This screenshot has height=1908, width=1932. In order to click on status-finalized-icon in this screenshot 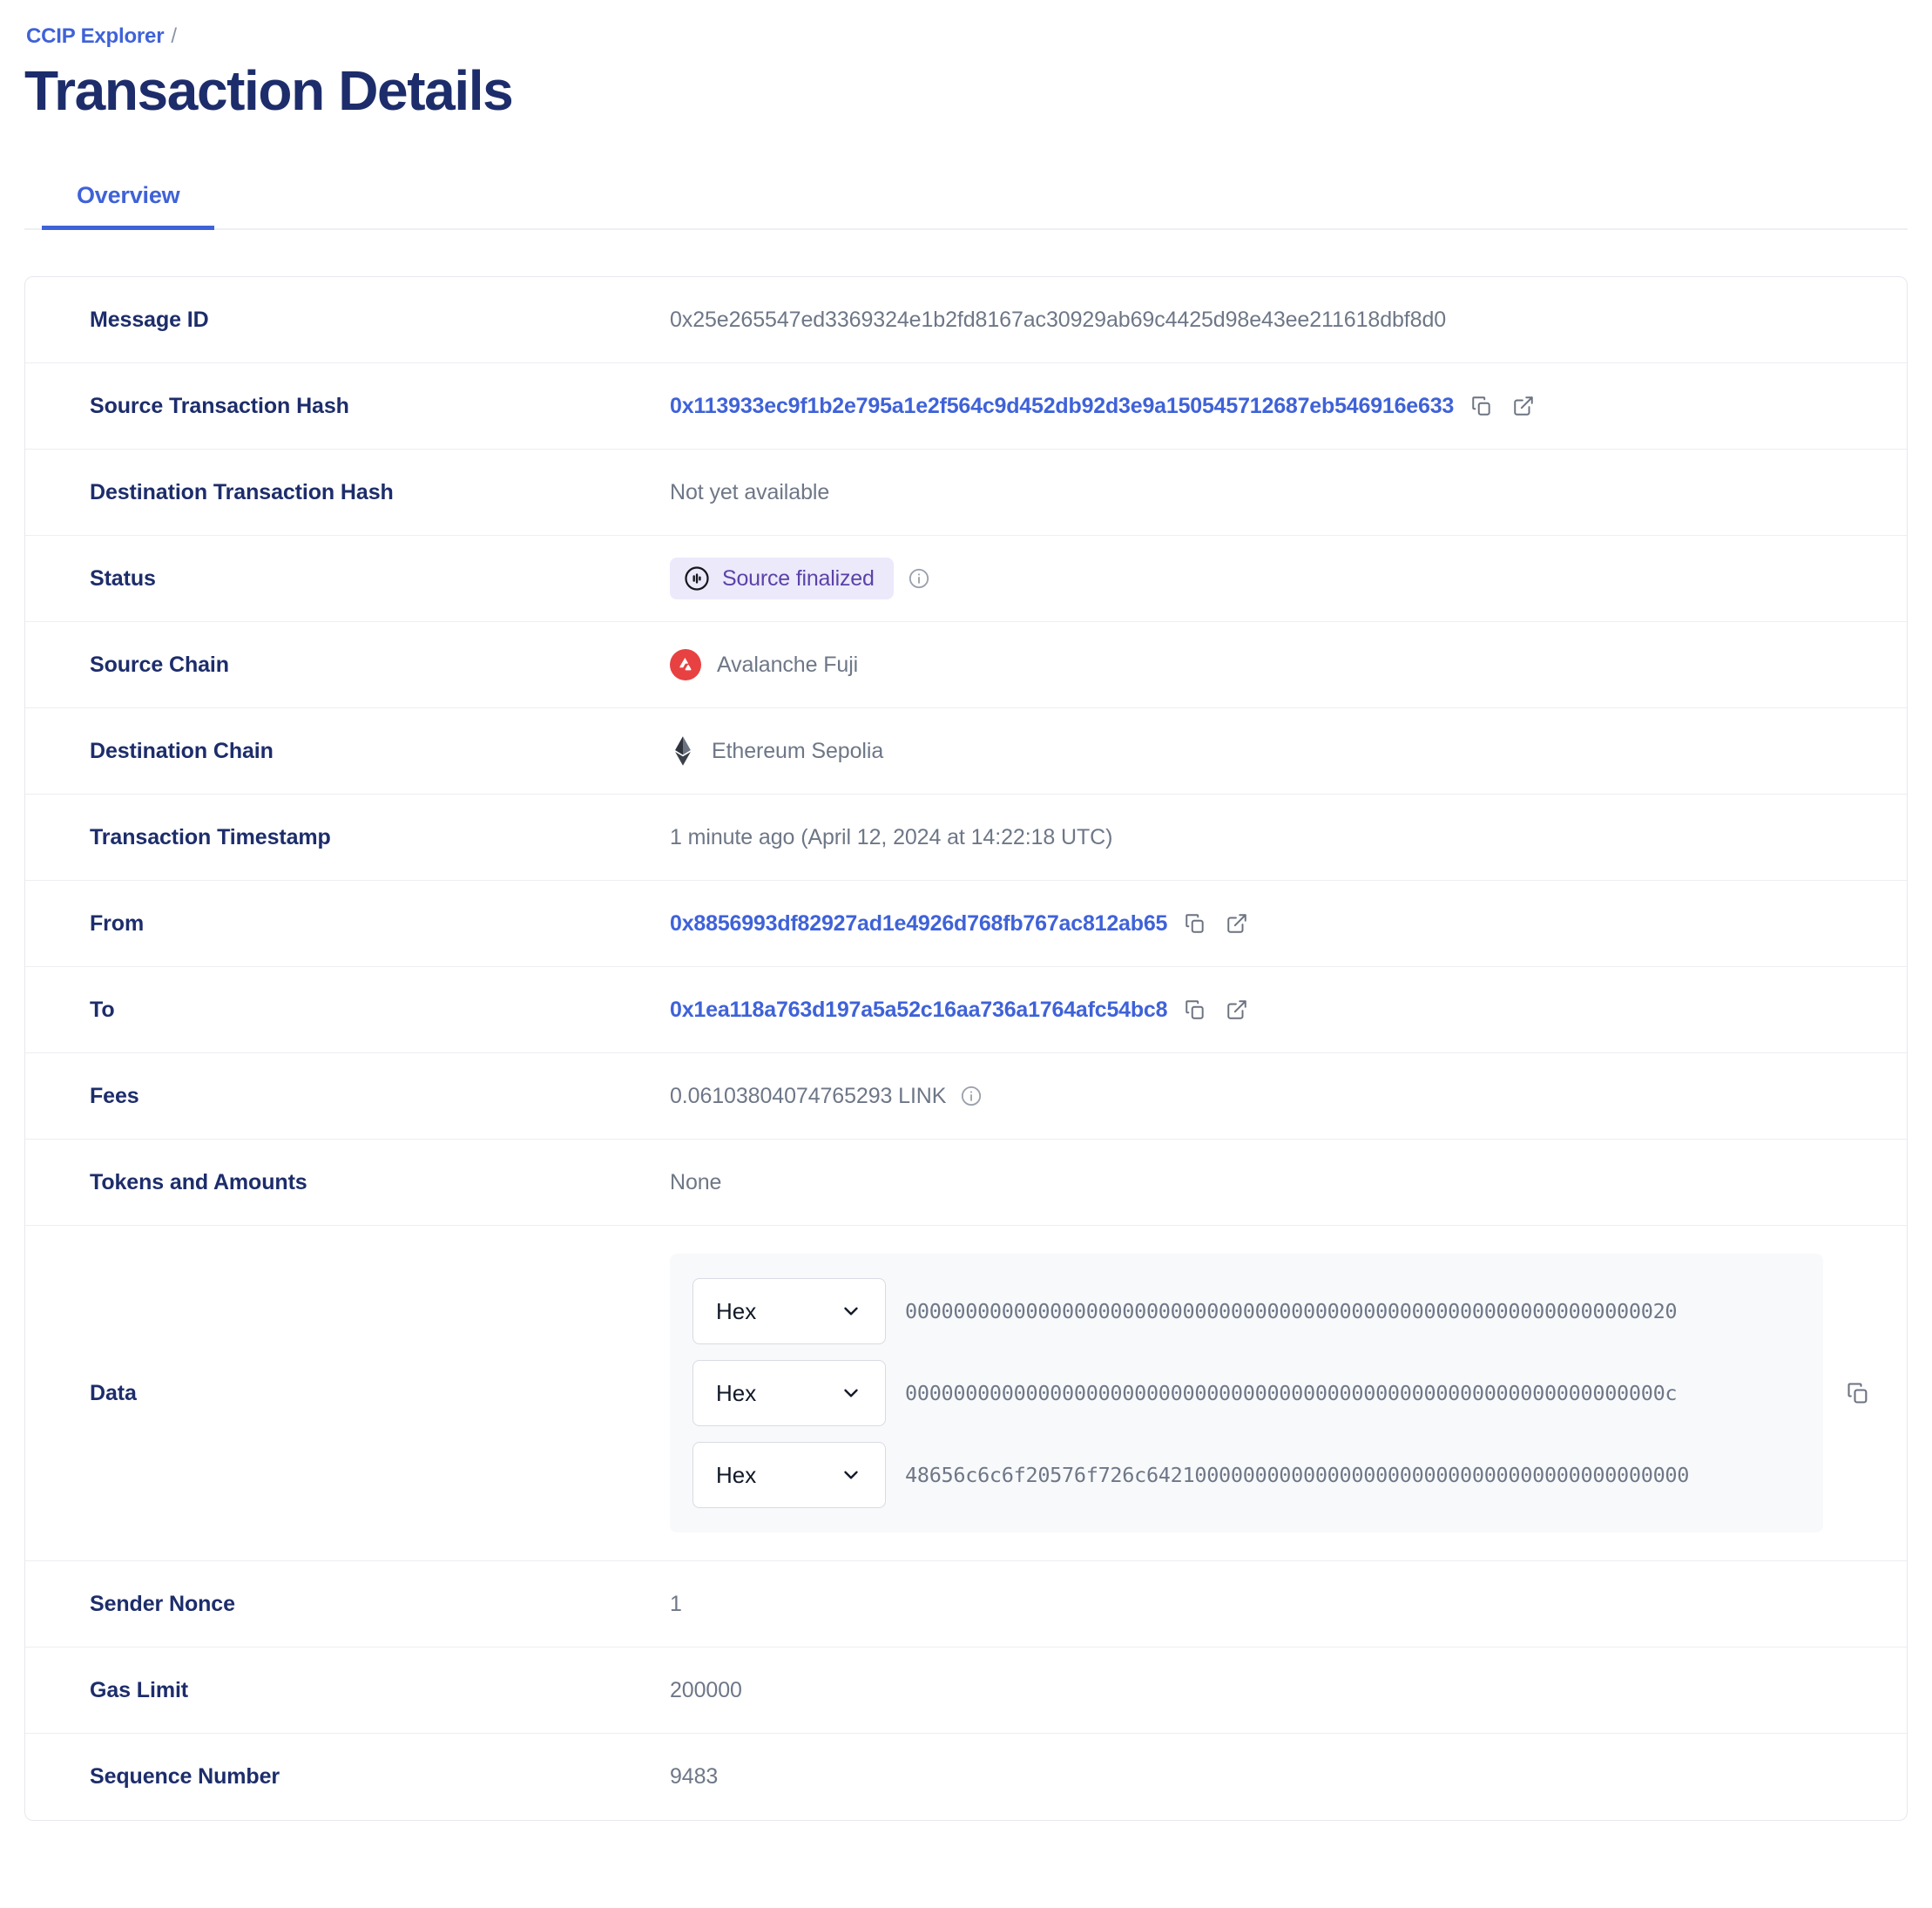, I will do `click(697, 578)`.